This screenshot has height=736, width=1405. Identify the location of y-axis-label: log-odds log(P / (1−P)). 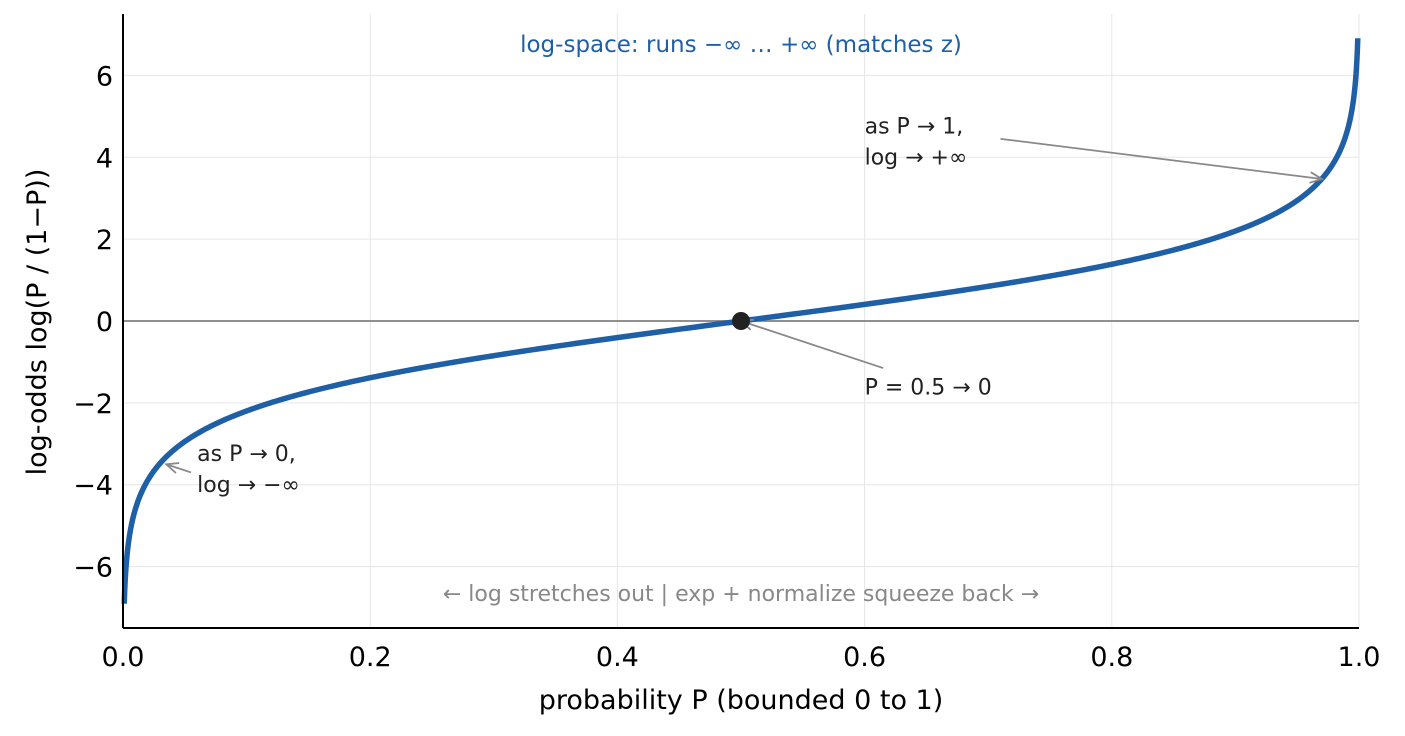
(37, 322).